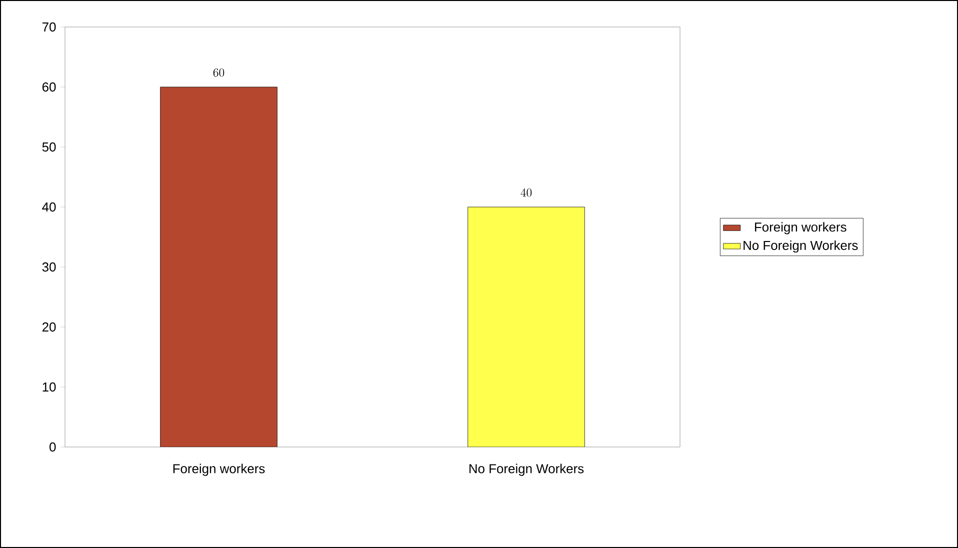 The height and width of the screenshot is (548, 958). Describe the element at coordinates (53, 447) in the screenshot. I see `y-tick-label: 0` at that location.